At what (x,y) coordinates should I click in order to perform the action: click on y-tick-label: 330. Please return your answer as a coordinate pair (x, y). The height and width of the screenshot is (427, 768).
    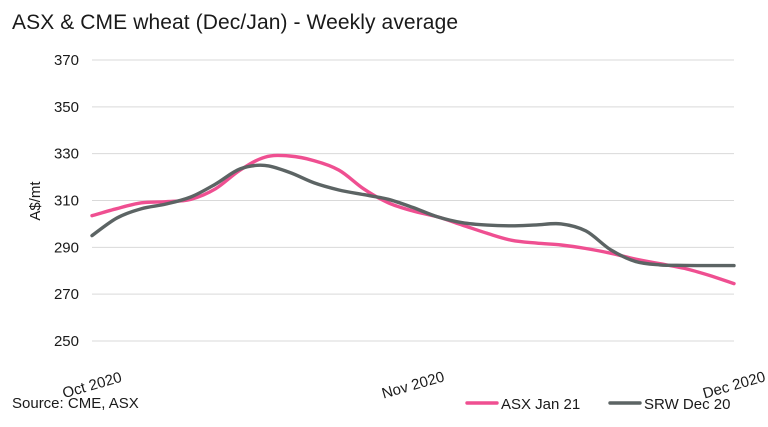
    Looking at the image, I should click on (66, 154).